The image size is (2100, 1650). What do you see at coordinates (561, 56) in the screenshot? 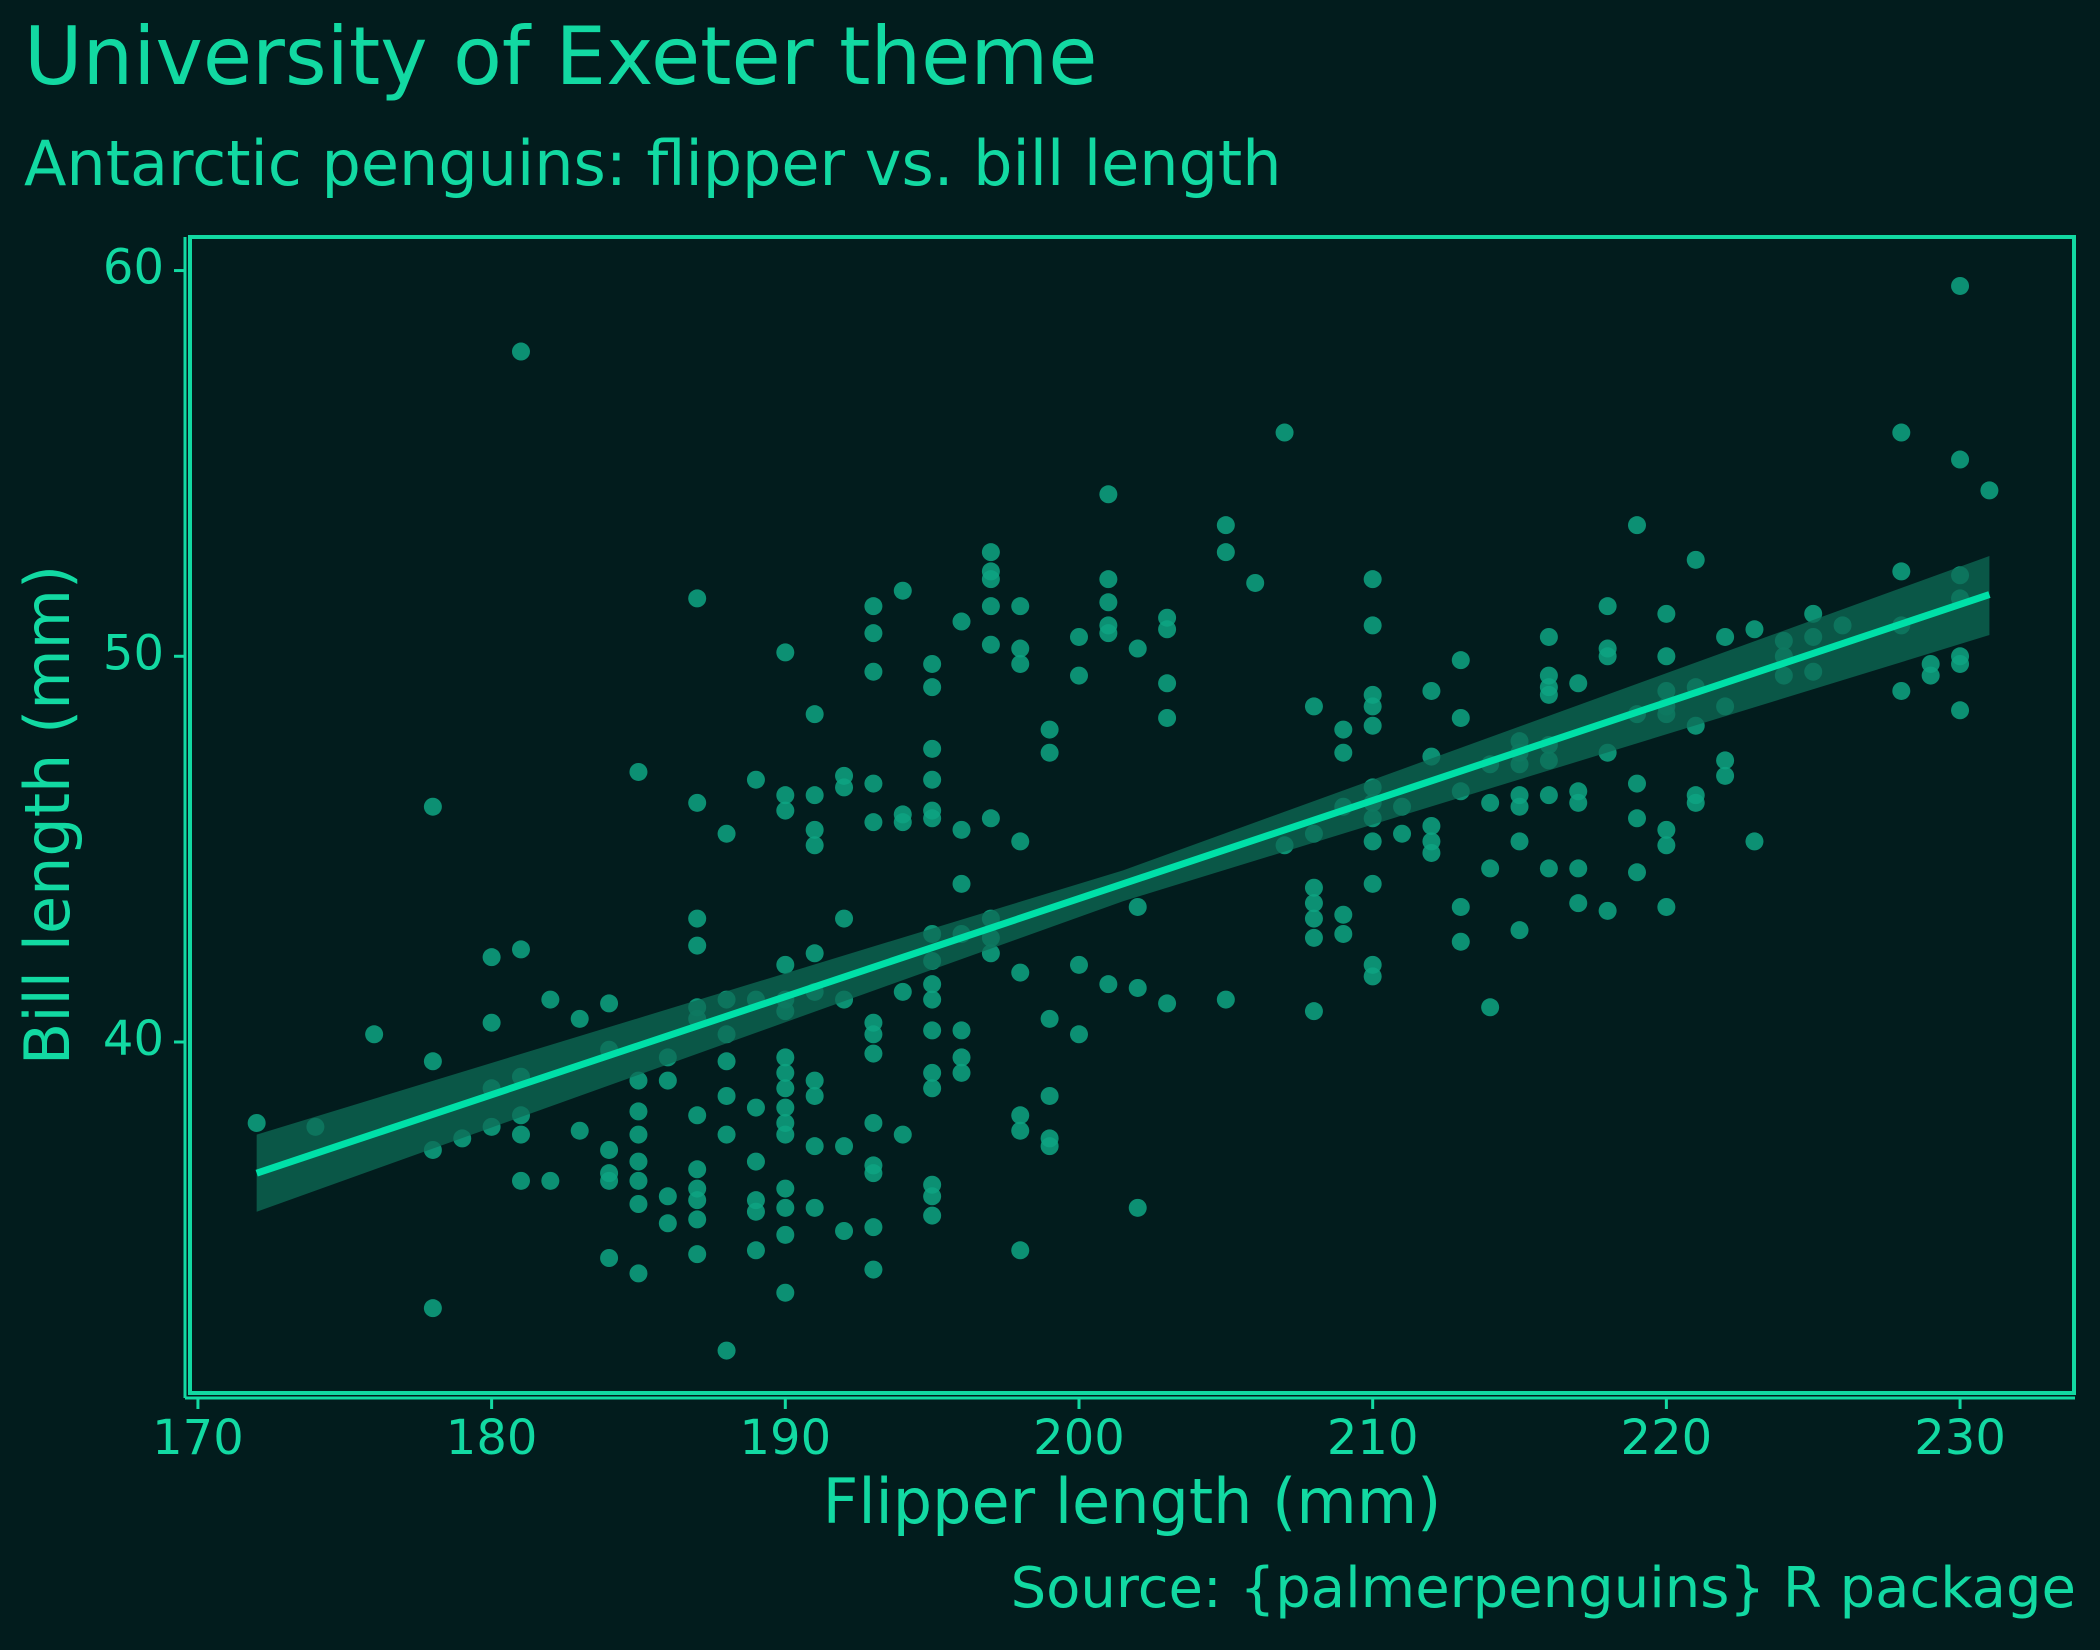
I see `chart-title: University of Exeter theme` at bounding box center [561, 56].